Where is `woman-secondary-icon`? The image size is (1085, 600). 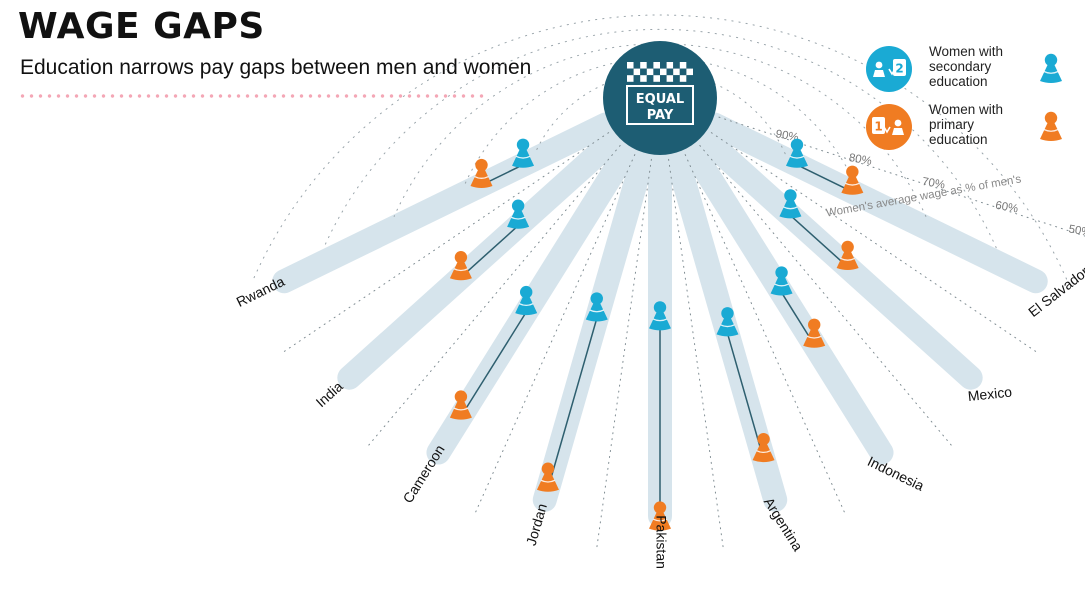 woman-secondary-icon is located at coordinates (1051, 68).